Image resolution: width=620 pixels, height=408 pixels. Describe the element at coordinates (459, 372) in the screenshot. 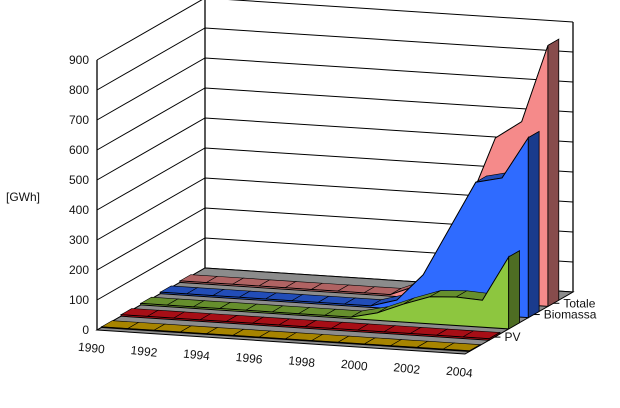

I see `x-tick-label: 2004` at that location.